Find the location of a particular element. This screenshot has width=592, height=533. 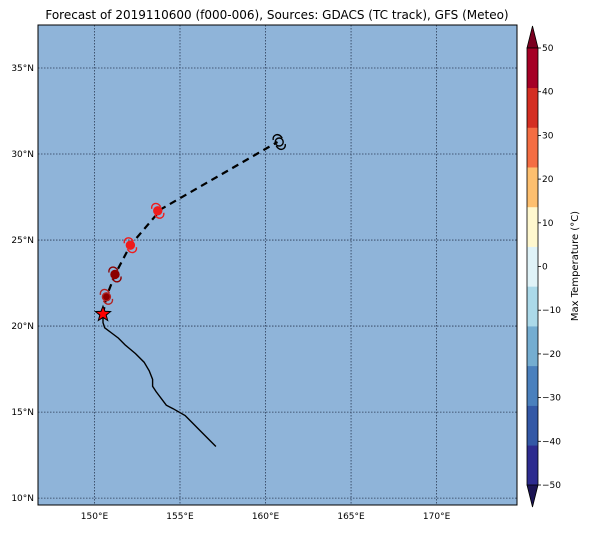

longitude-labels: 150°E 155°E 160°E 165°E 170°E is located at coordinates (266, 517).